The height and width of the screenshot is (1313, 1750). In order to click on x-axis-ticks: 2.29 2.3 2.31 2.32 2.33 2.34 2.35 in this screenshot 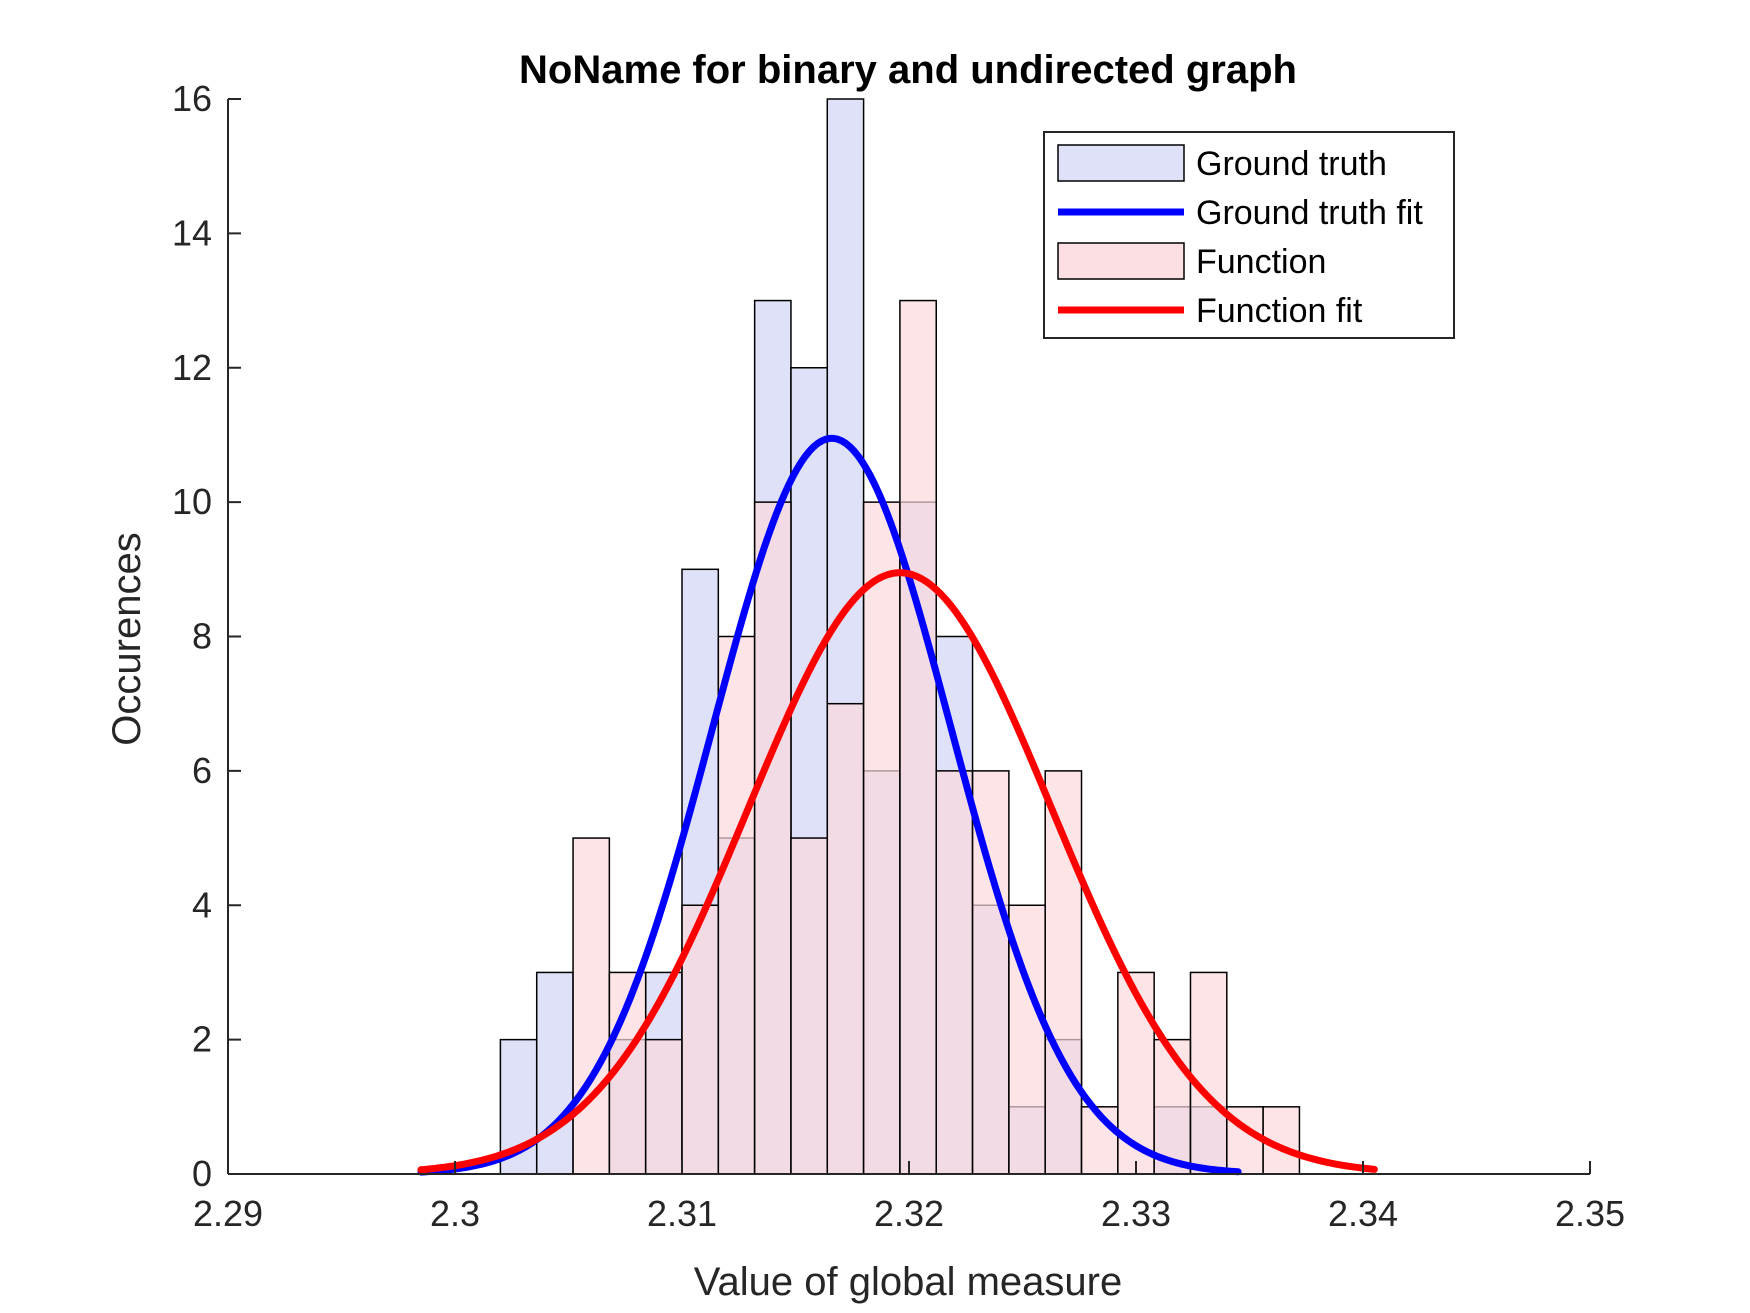, I will do `click(909, 1197)`.